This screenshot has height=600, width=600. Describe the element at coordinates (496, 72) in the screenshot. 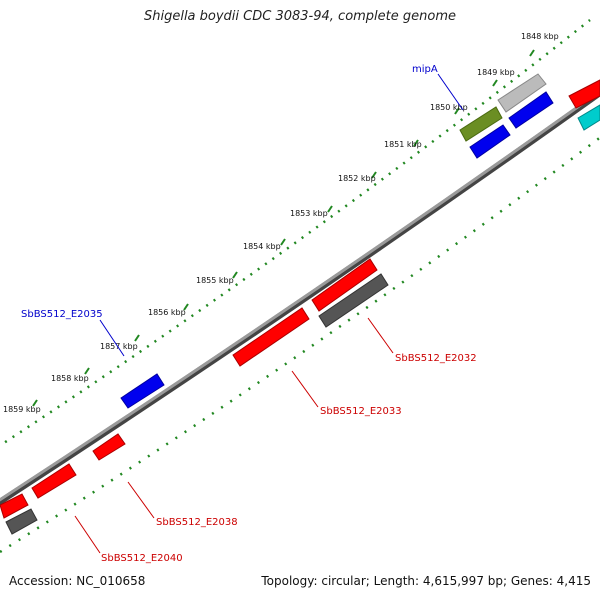

I see `kbp-label: 1849 kbp` at that location.